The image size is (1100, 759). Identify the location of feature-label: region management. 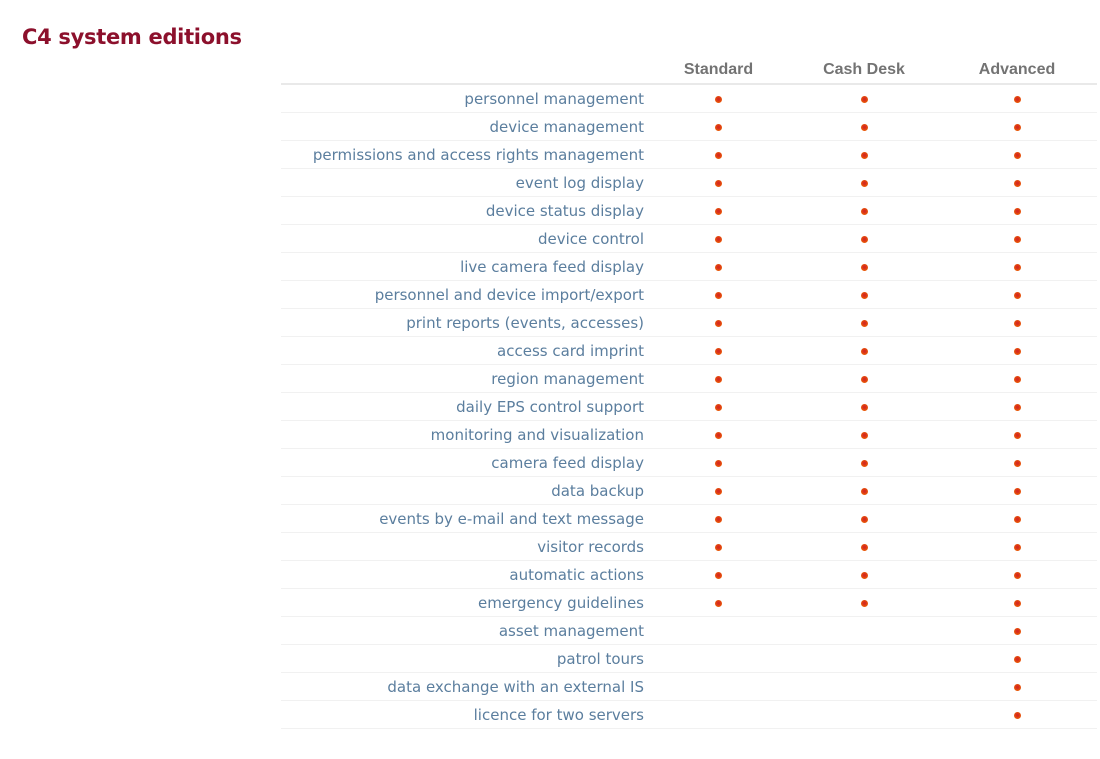
(463, 378).